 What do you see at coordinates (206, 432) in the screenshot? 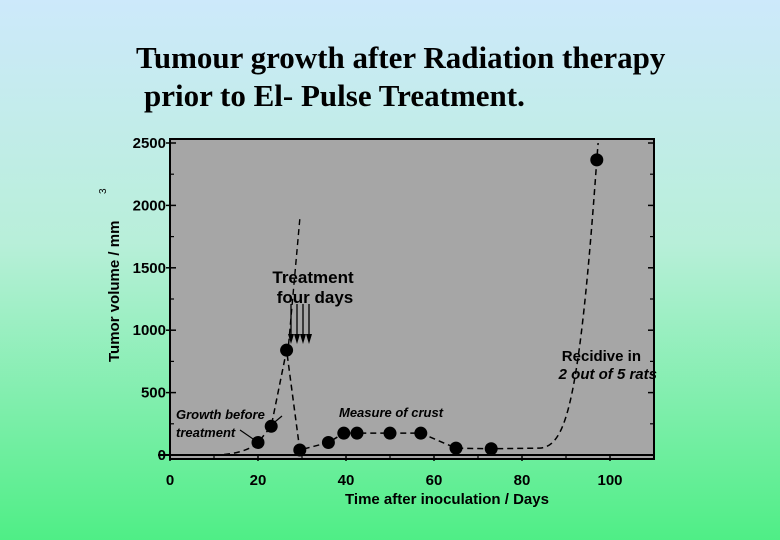
I see `growth-label-line-2: treatment` at bounding box center [206, 432].